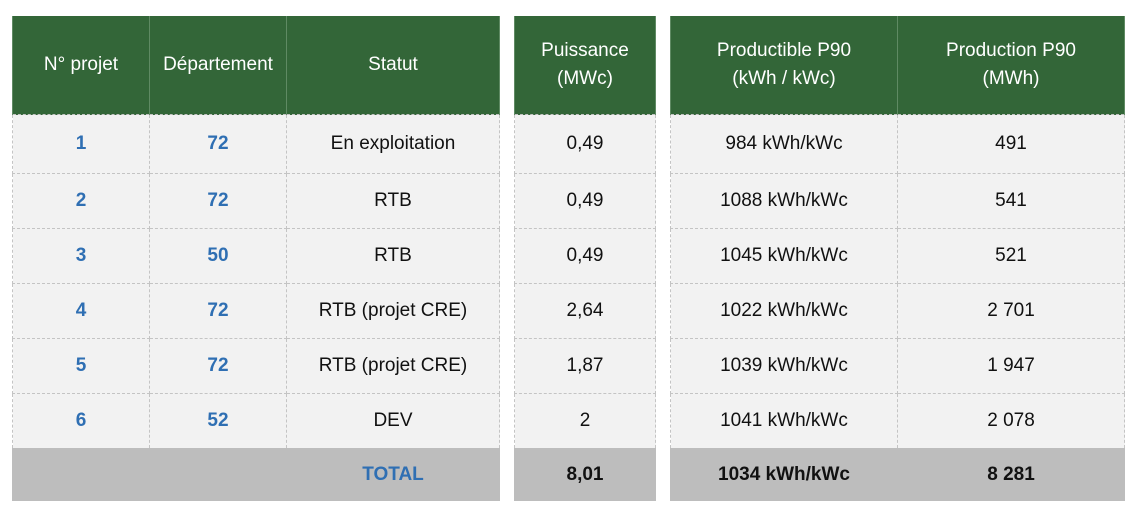  What do you see at coordinates (218, 256) in the screenshot?
I see `cell-departement: 50` at bounding box center [218, 256].